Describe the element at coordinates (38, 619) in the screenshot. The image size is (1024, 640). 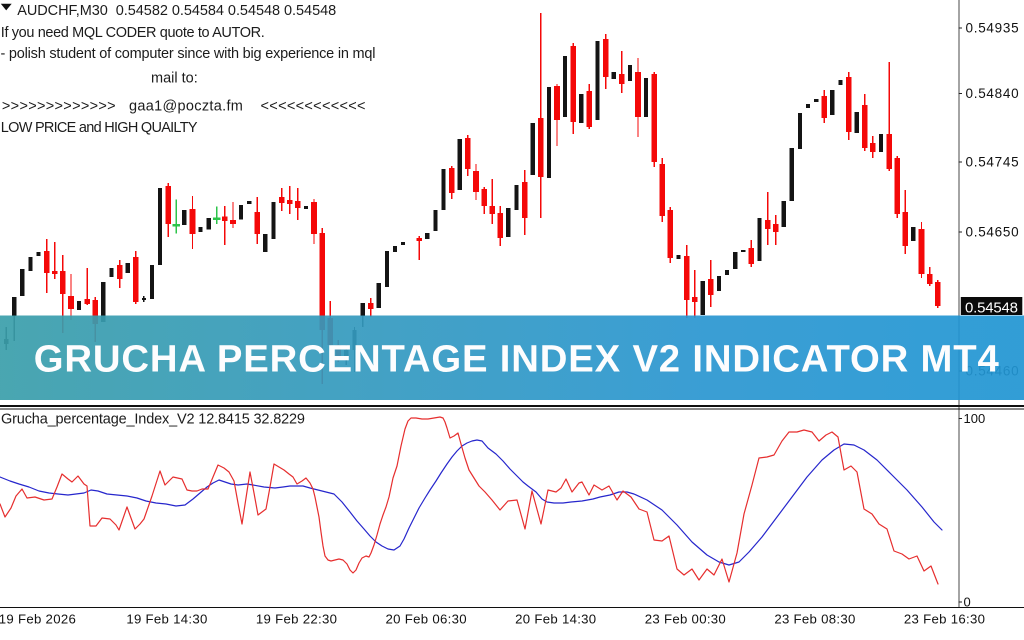
I see `svg-text: 19 Feb 2026` at that location.